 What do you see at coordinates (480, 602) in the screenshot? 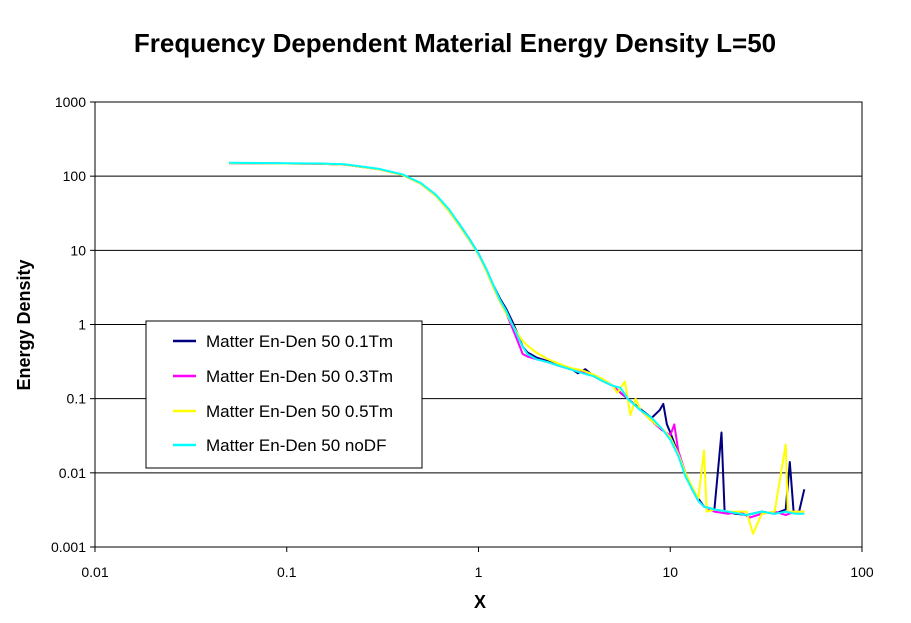
I see `x-axis-title: X` at bounding box center [480, 602].